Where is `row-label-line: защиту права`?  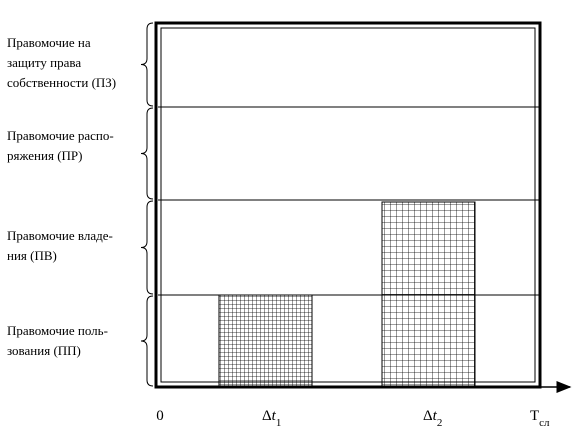
row-label-line: защиту права is located at coordinates (44, 62).